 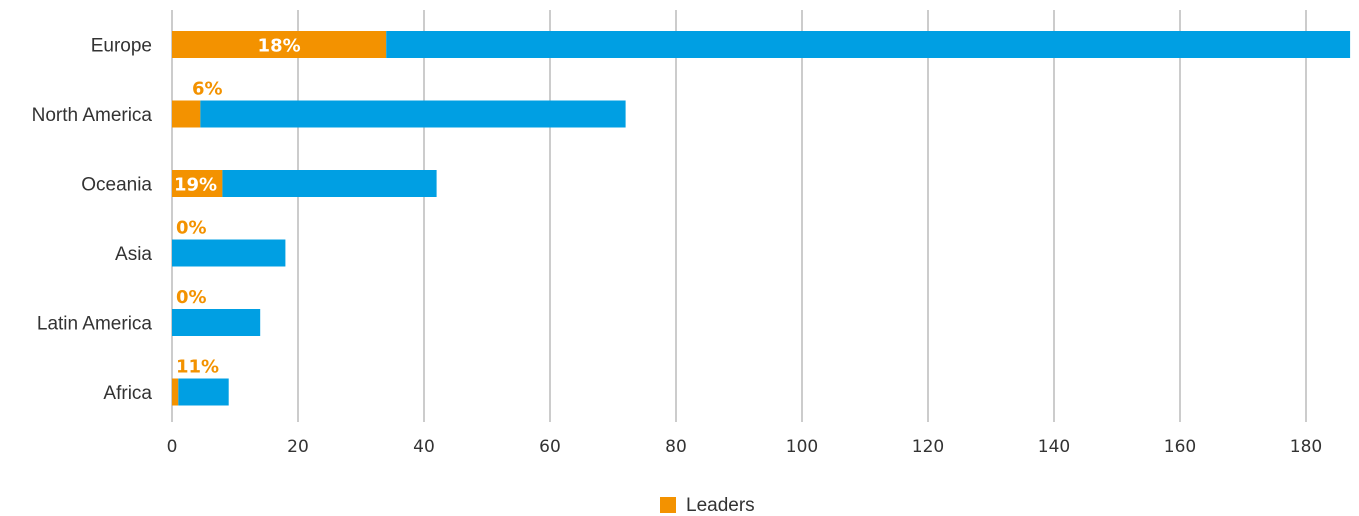 What do you see at coordinates (928, 447) in the screenshot?
I see `x-tick-label: 120` at bounding box center [928, 447].